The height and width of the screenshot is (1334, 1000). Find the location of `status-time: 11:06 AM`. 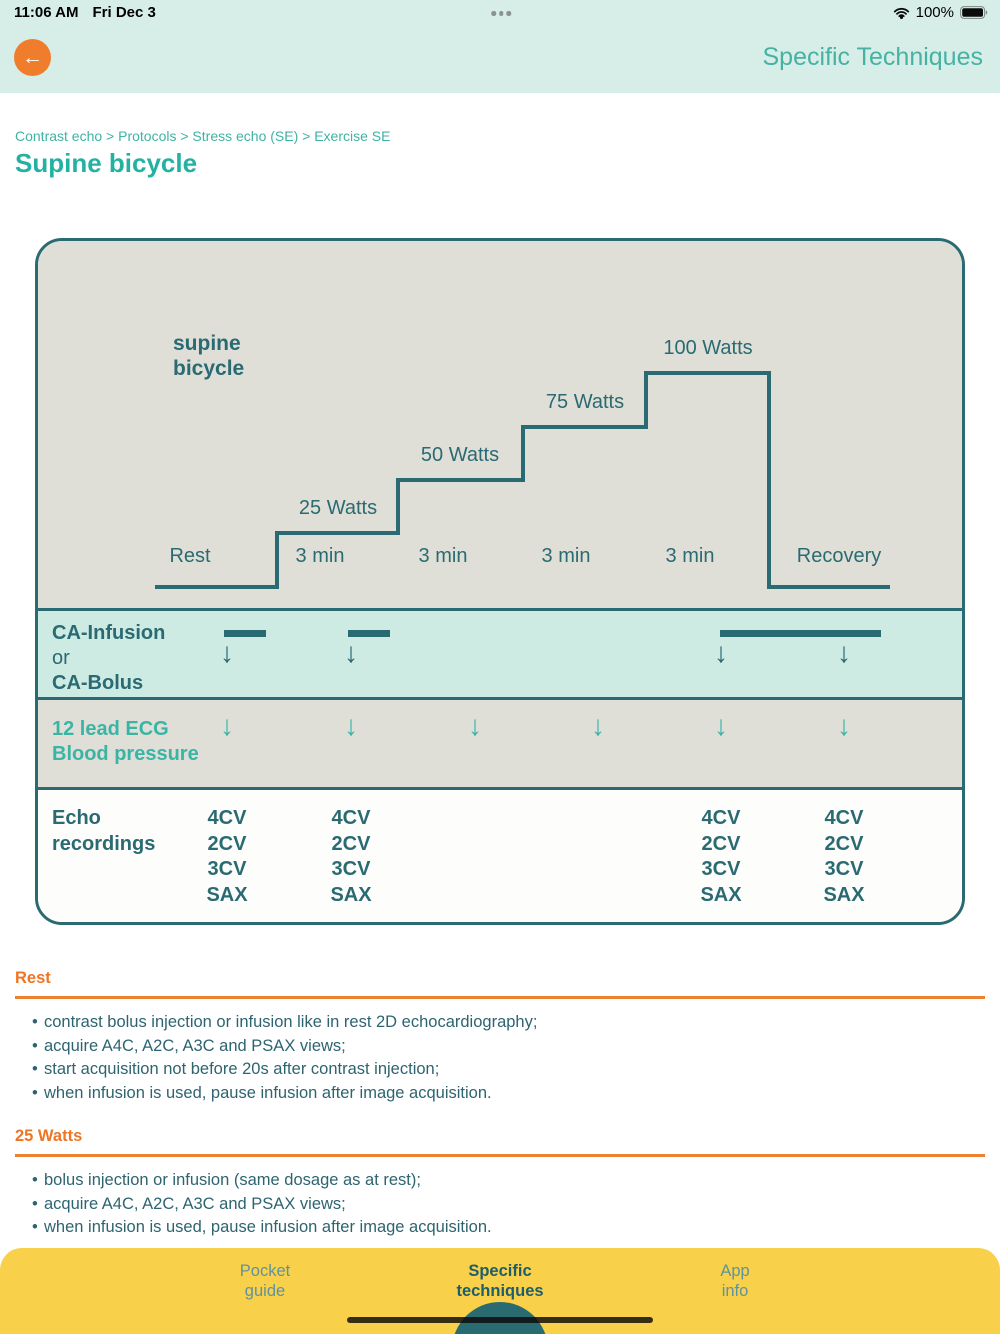

status-time: 11:06 AM is located at coordinates (46, 12).